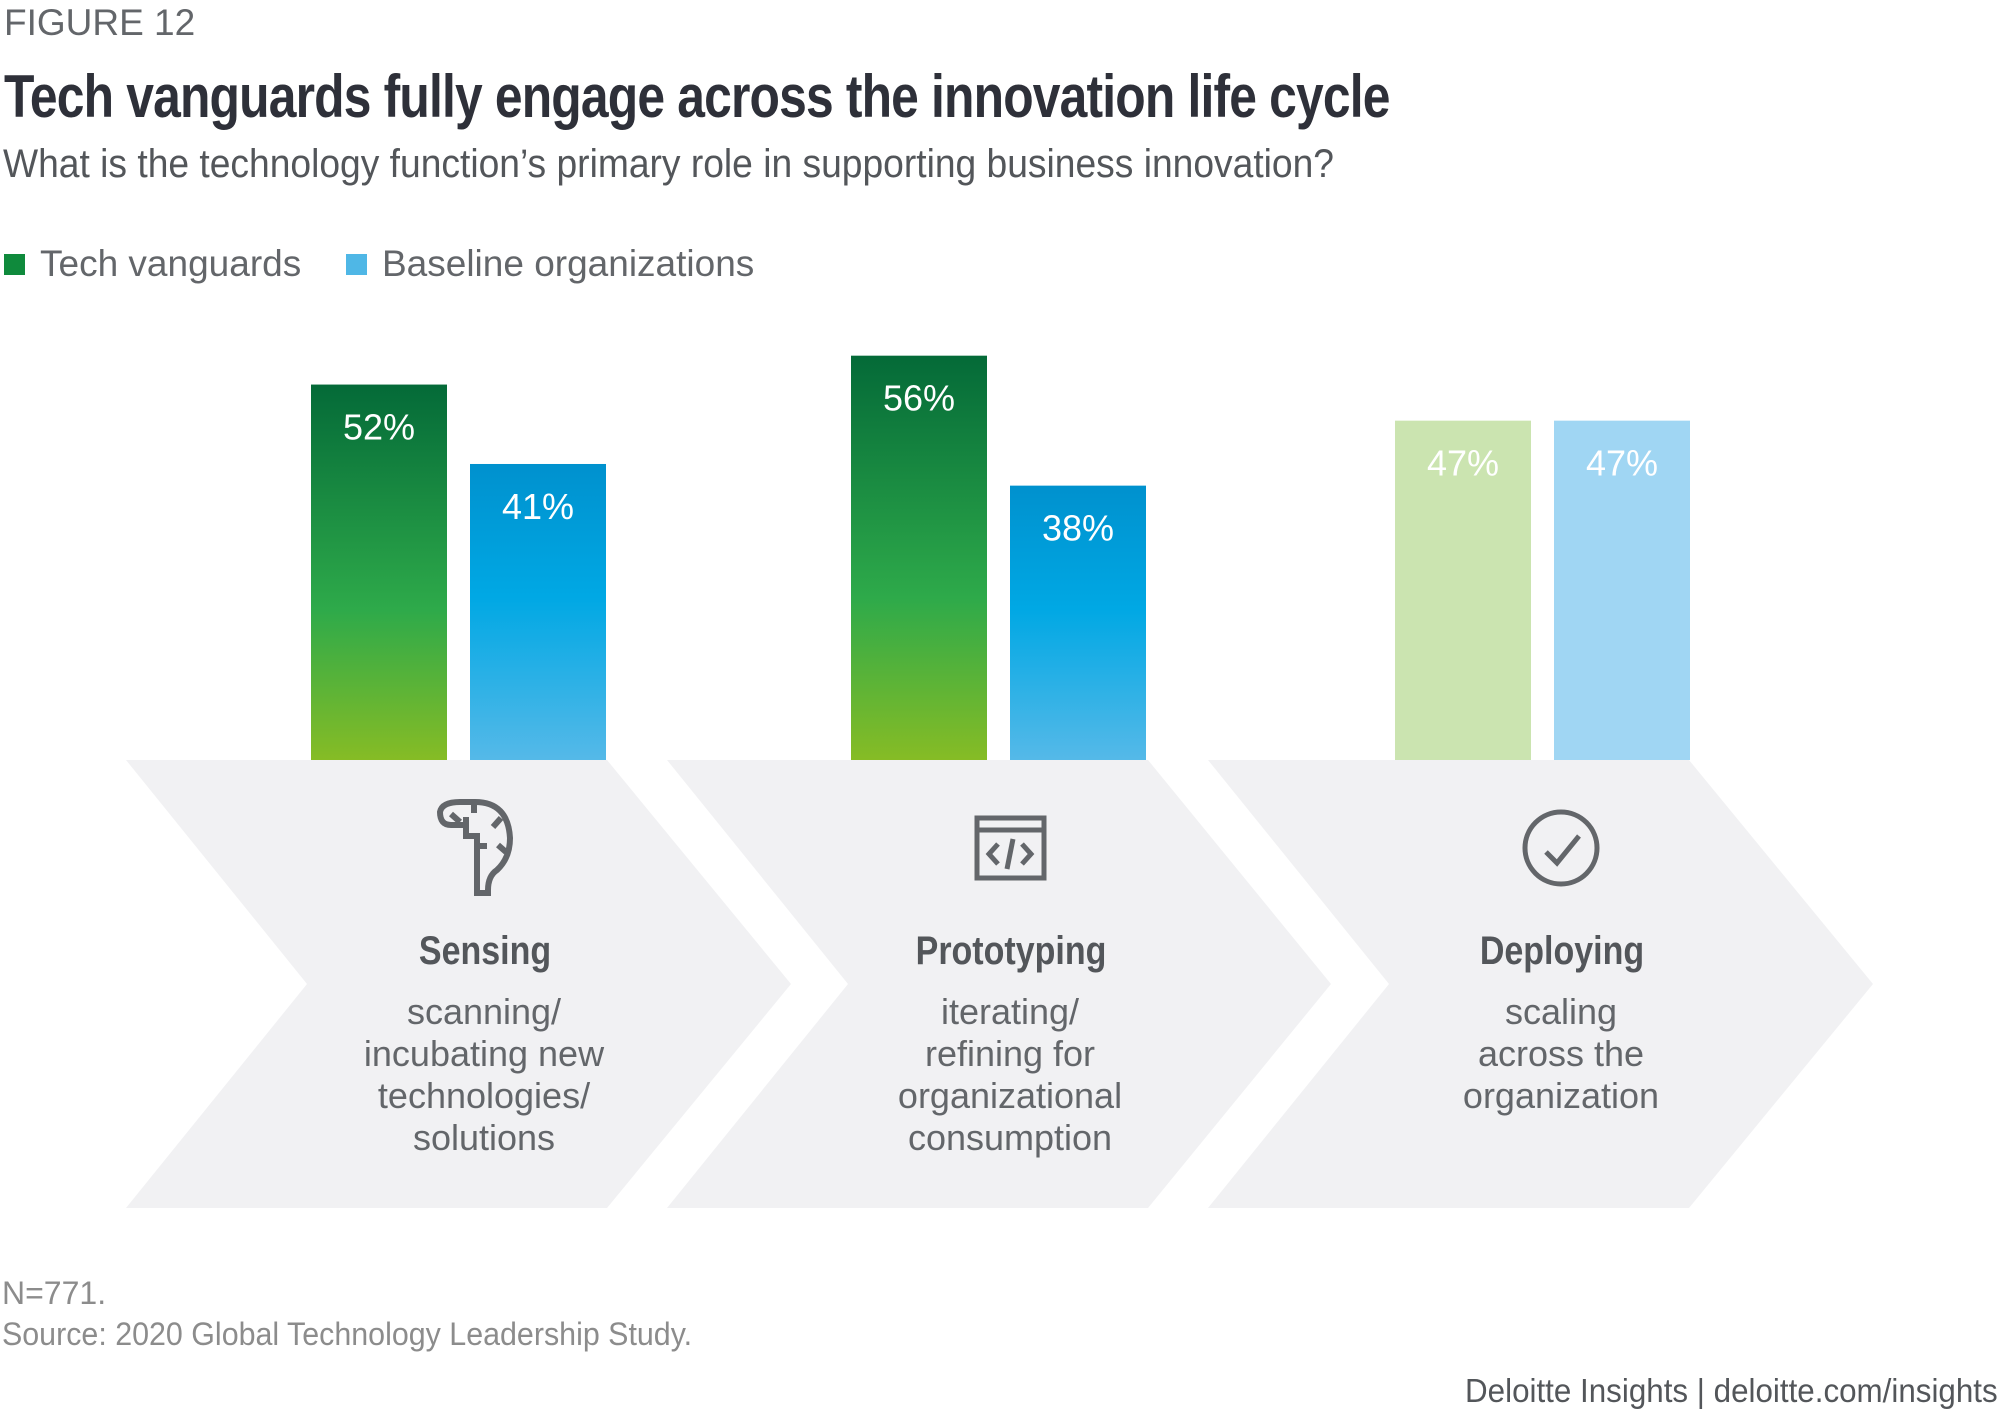 This screenshot has width=2000, height=1421. Describe the element at coordinates (538, 506) in the screenshot. I see `bar-value-label: 41%` at that location.